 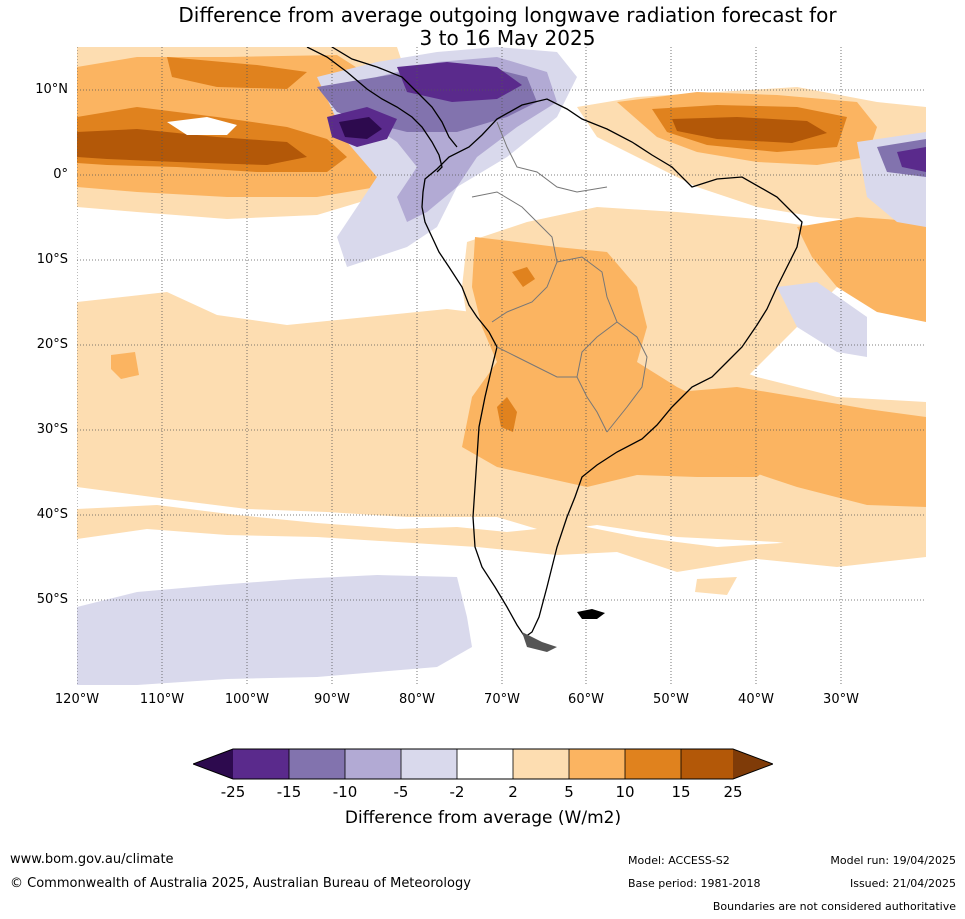 I want to click on colorbar-tick-minus-2: -2, so click(x=457, y=792).